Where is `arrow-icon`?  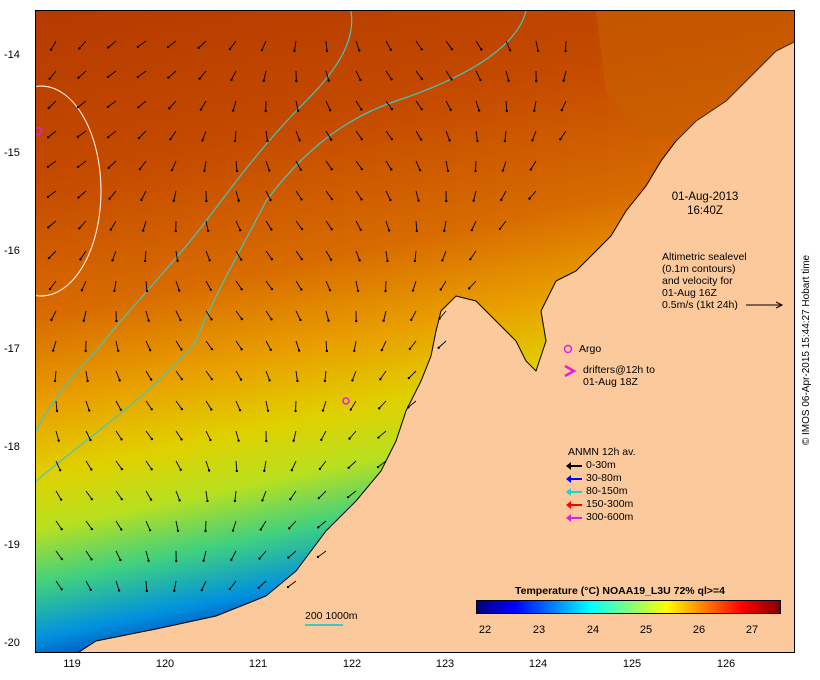 arrow-icon is located at coordinates (574, 517).